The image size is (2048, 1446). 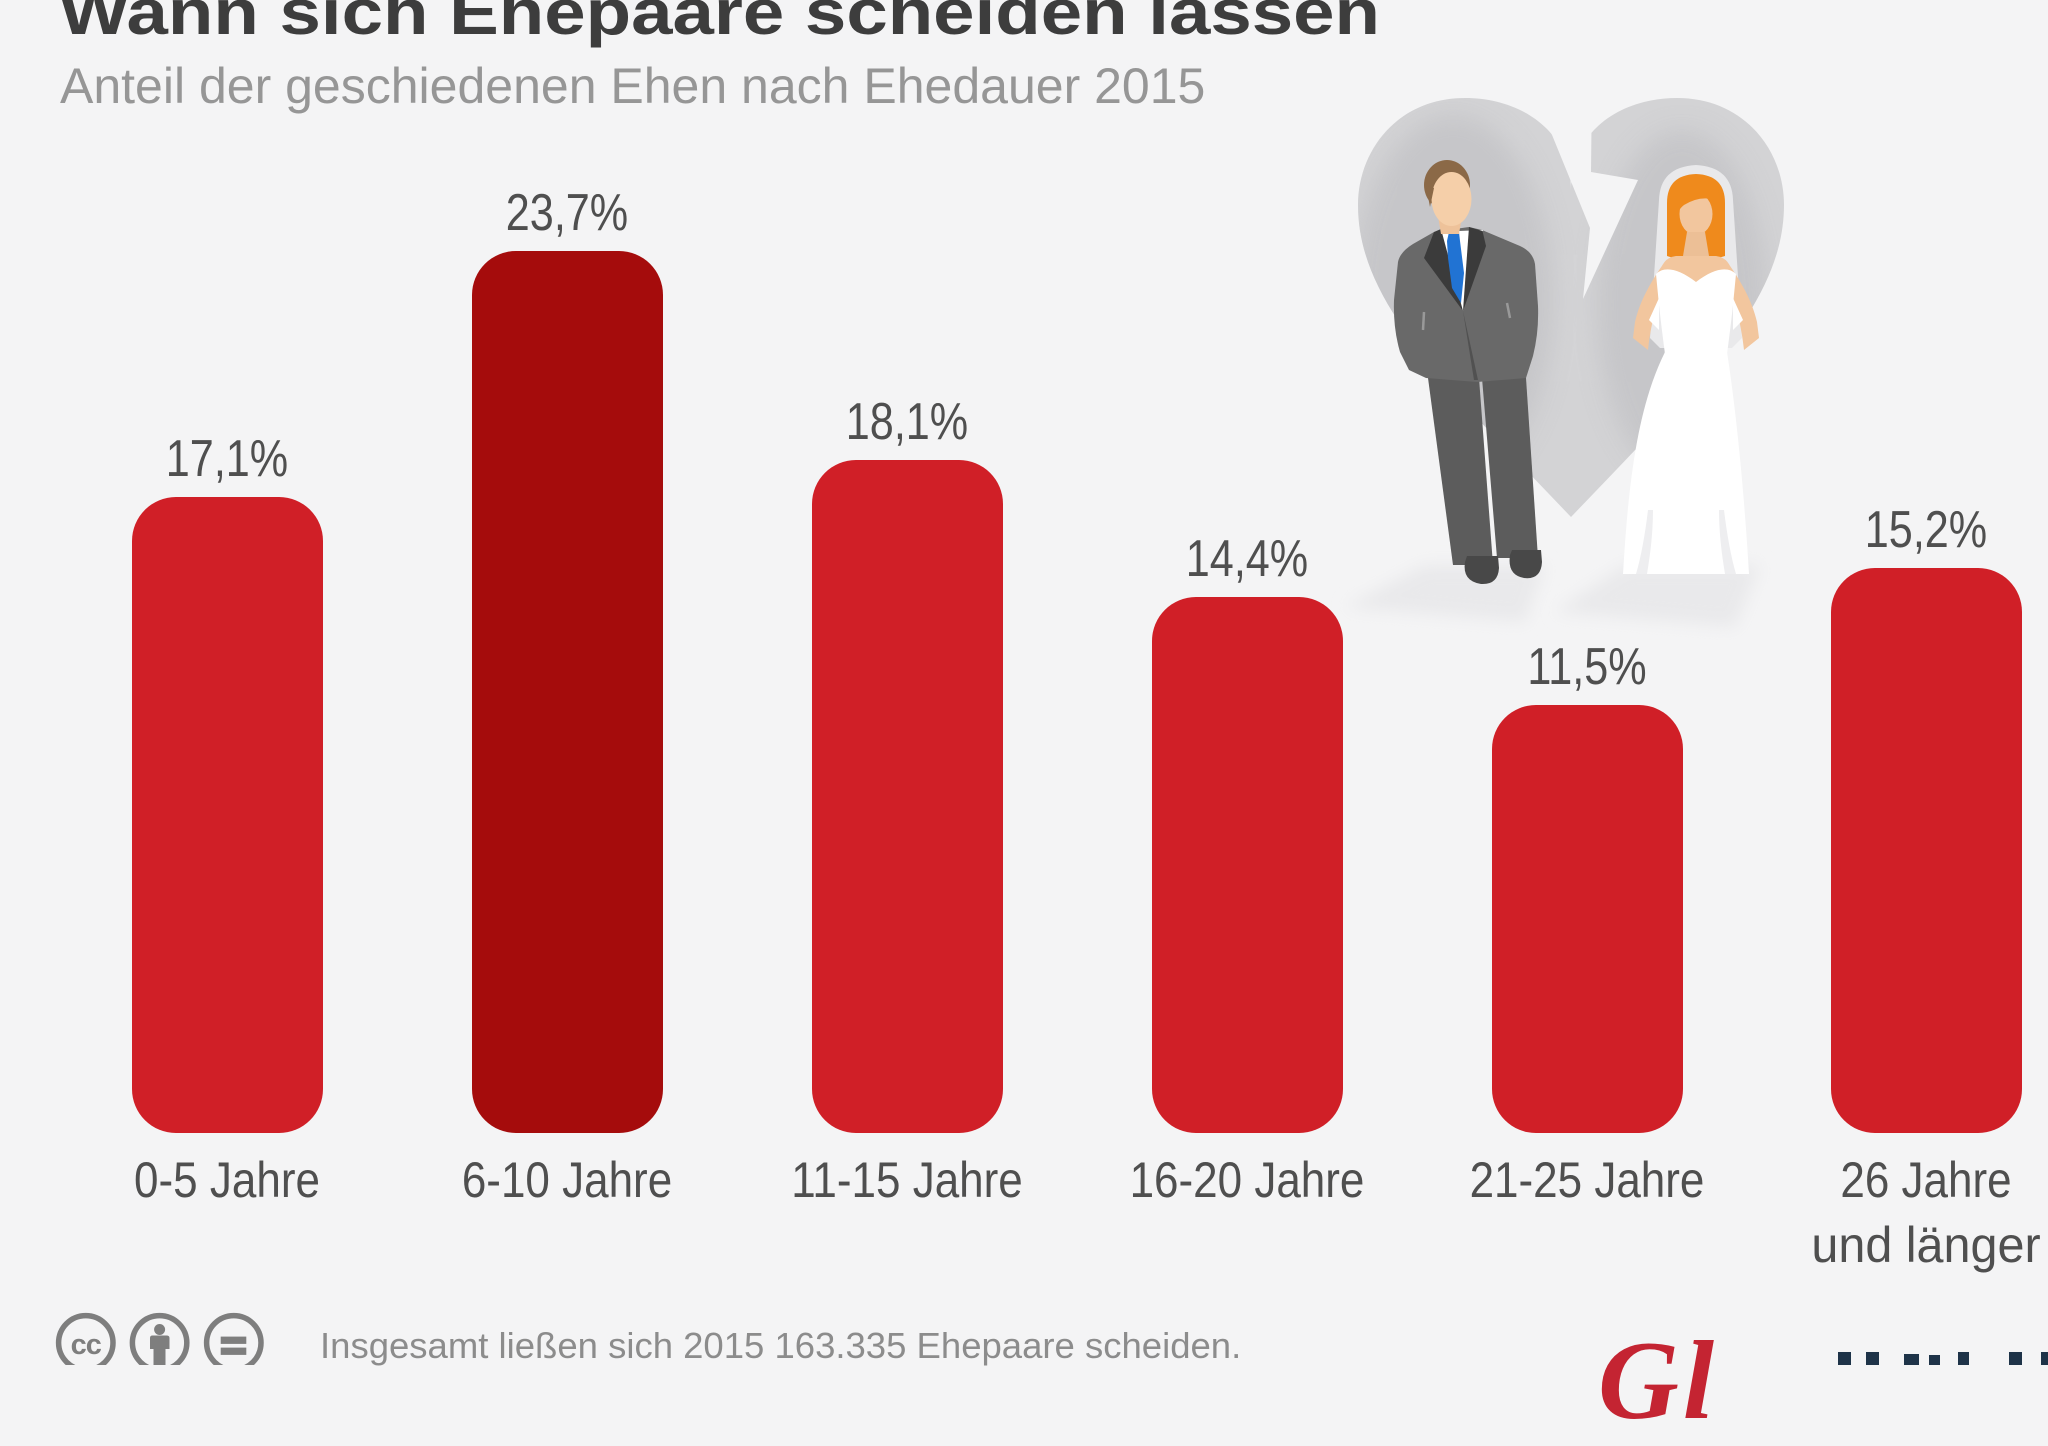 What do you see at coordinates (86, 1345) in the screenshot?
I see `svg-text: cc` at bounding box center [86, 1345].